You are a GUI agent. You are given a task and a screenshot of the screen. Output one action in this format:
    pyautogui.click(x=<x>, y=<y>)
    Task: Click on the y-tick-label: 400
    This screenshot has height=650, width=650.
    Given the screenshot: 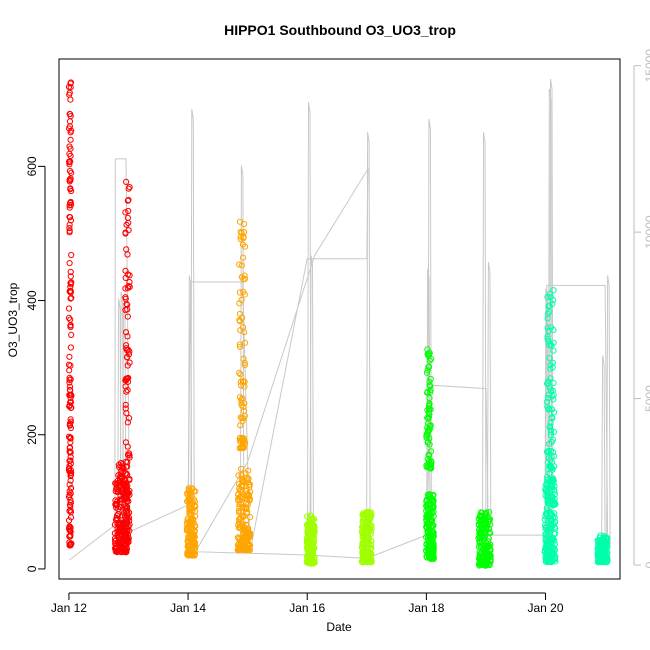 What is the action you would take?
    pyautogui.click(x=32, y=300)
    